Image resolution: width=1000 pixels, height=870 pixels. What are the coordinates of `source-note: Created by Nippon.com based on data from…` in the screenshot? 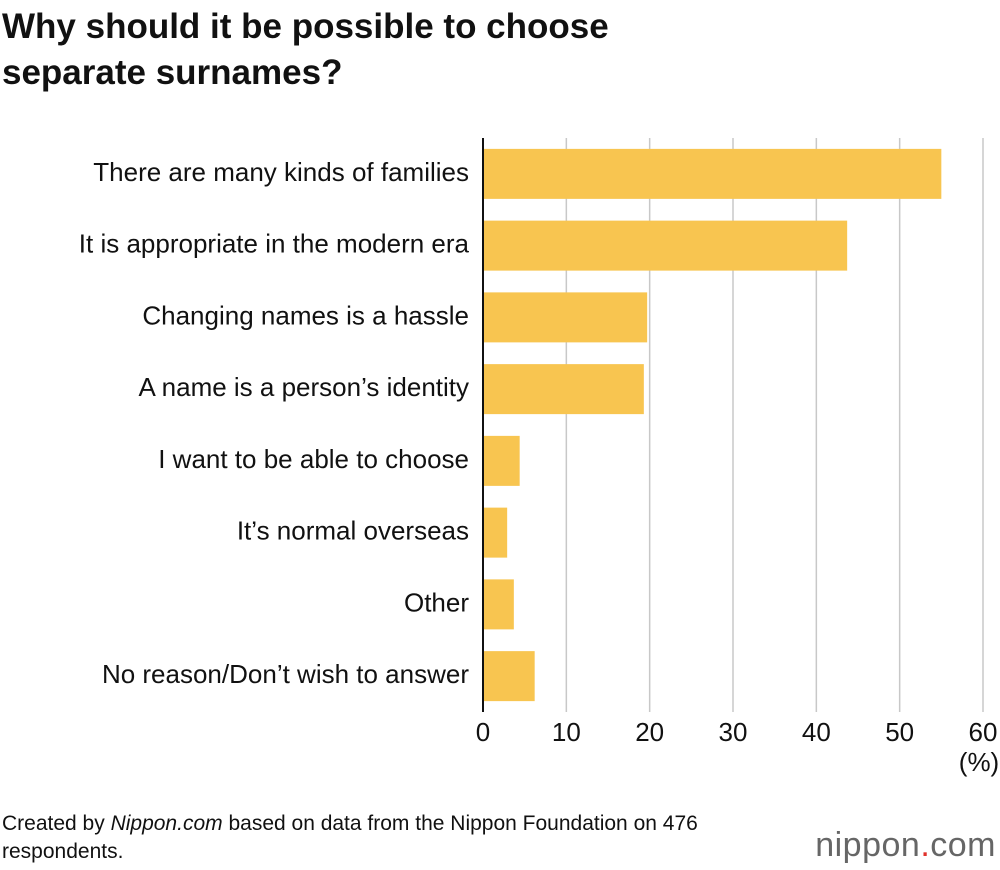 It's located at (387, 838).